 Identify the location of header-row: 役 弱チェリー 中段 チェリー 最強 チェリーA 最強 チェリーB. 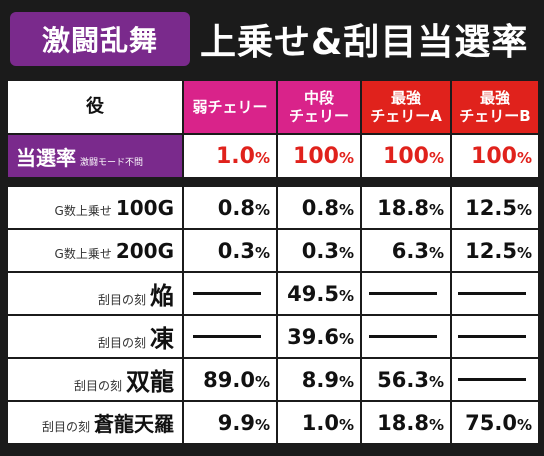
(273, 107).